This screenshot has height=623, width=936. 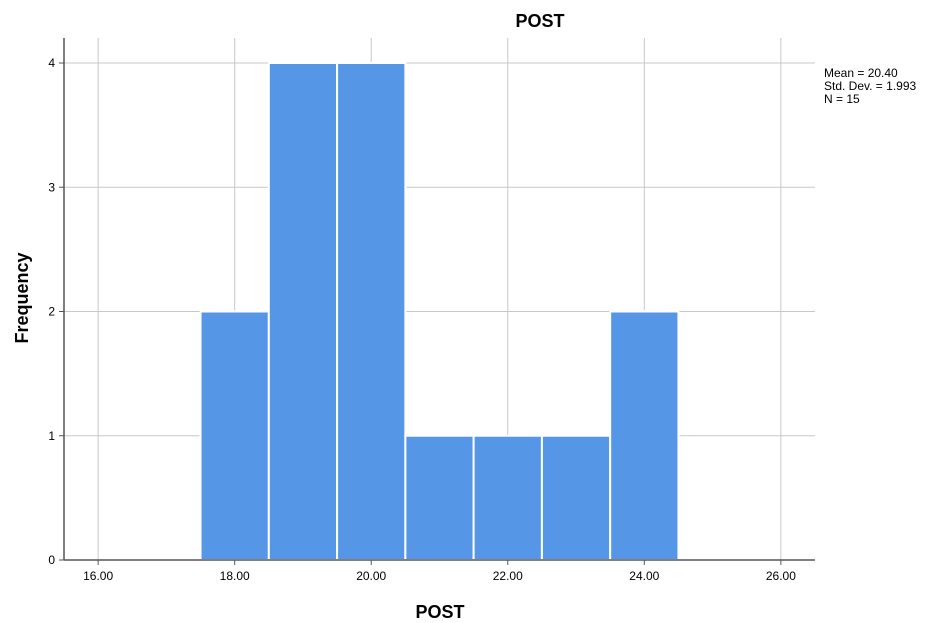 I want to click on chart-title: POST, so click(x=539, y=21).